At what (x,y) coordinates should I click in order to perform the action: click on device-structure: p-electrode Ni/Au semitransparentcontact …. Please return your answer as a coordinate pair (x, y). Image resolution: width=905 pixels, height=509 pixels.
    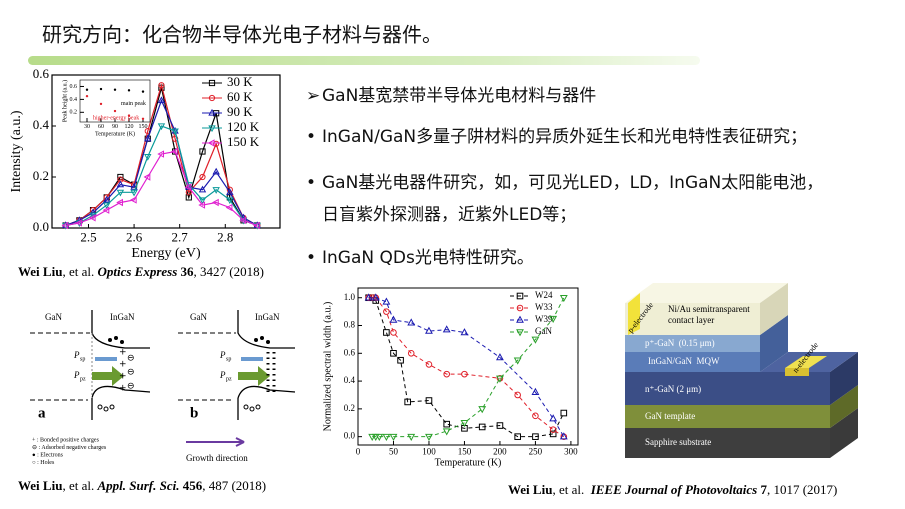
    Looking at the image, I should click on (741, 370).